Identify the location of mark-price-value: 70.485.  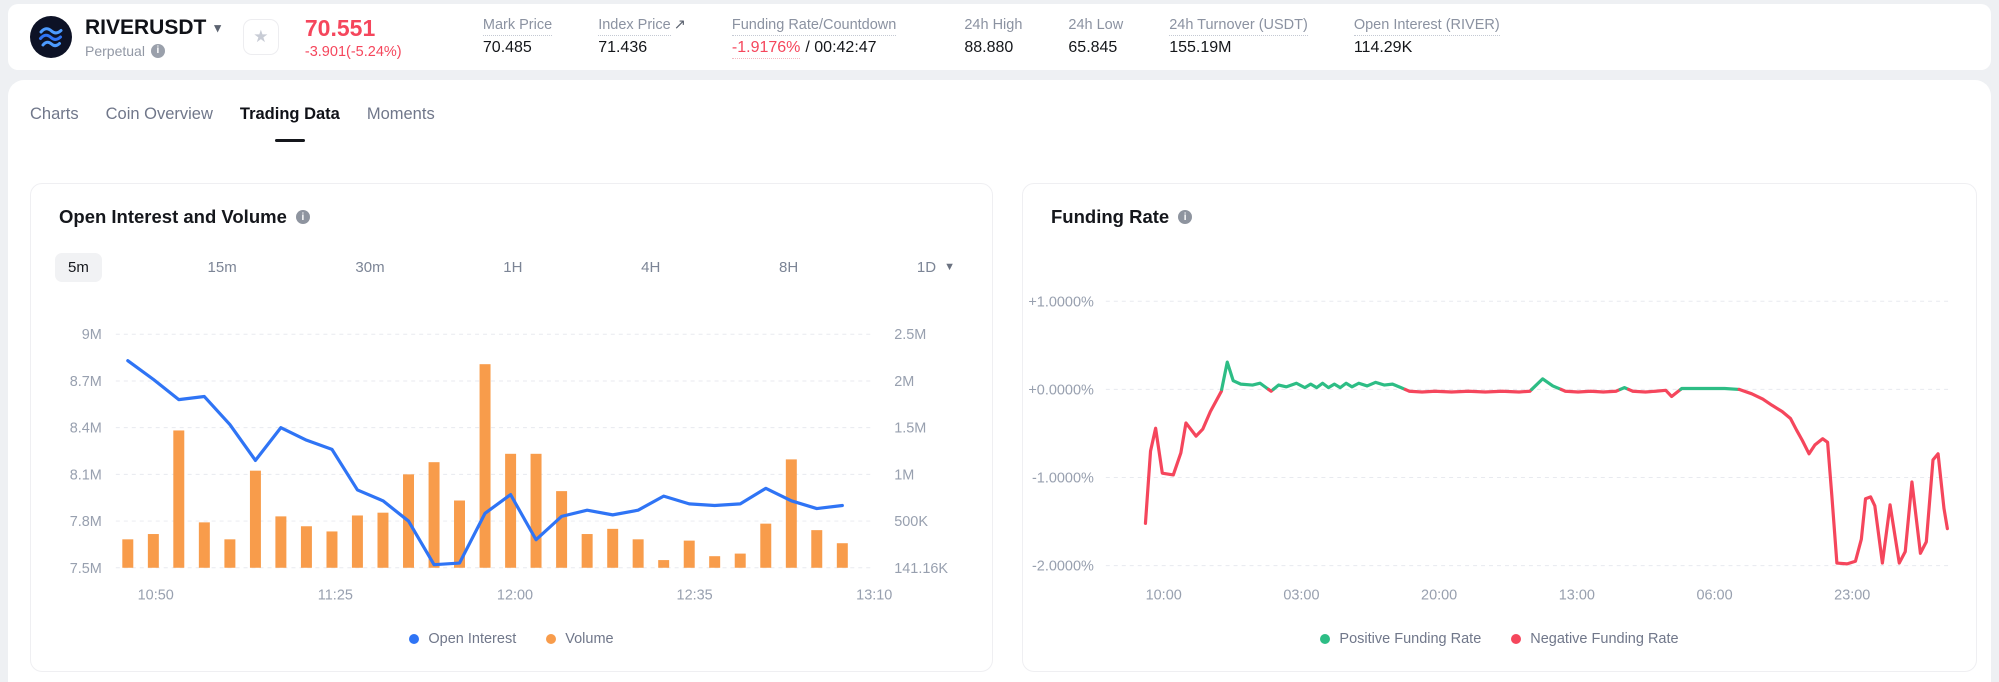
(507, 47).